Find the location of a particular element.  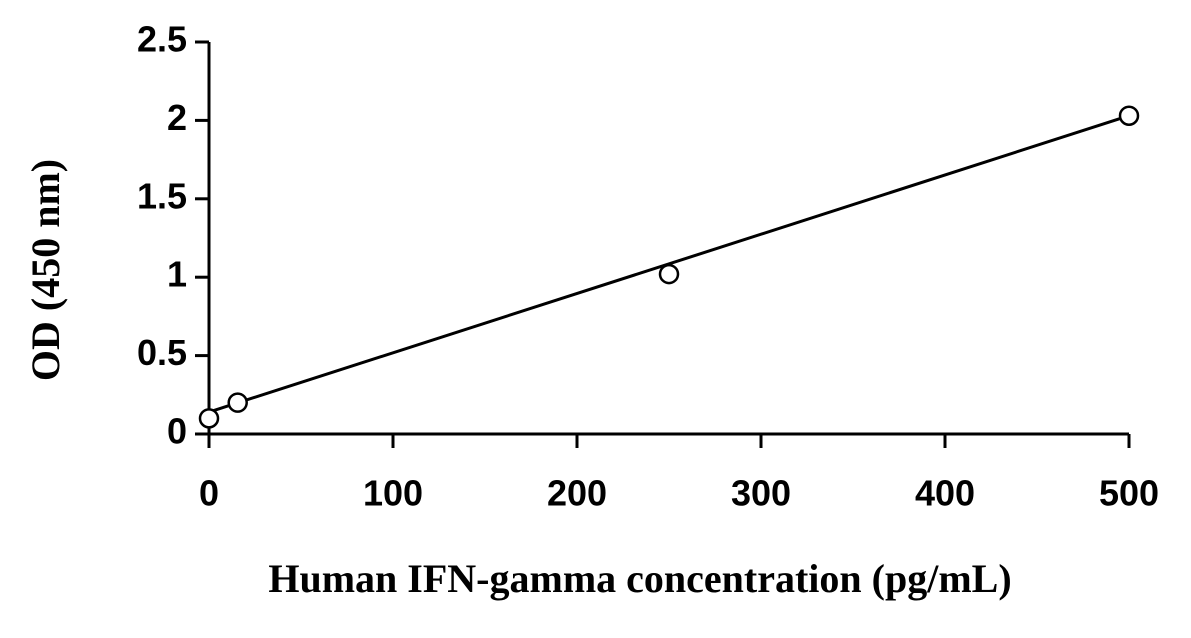

x-tick-label: 100 is located at coordinates (393, 493).